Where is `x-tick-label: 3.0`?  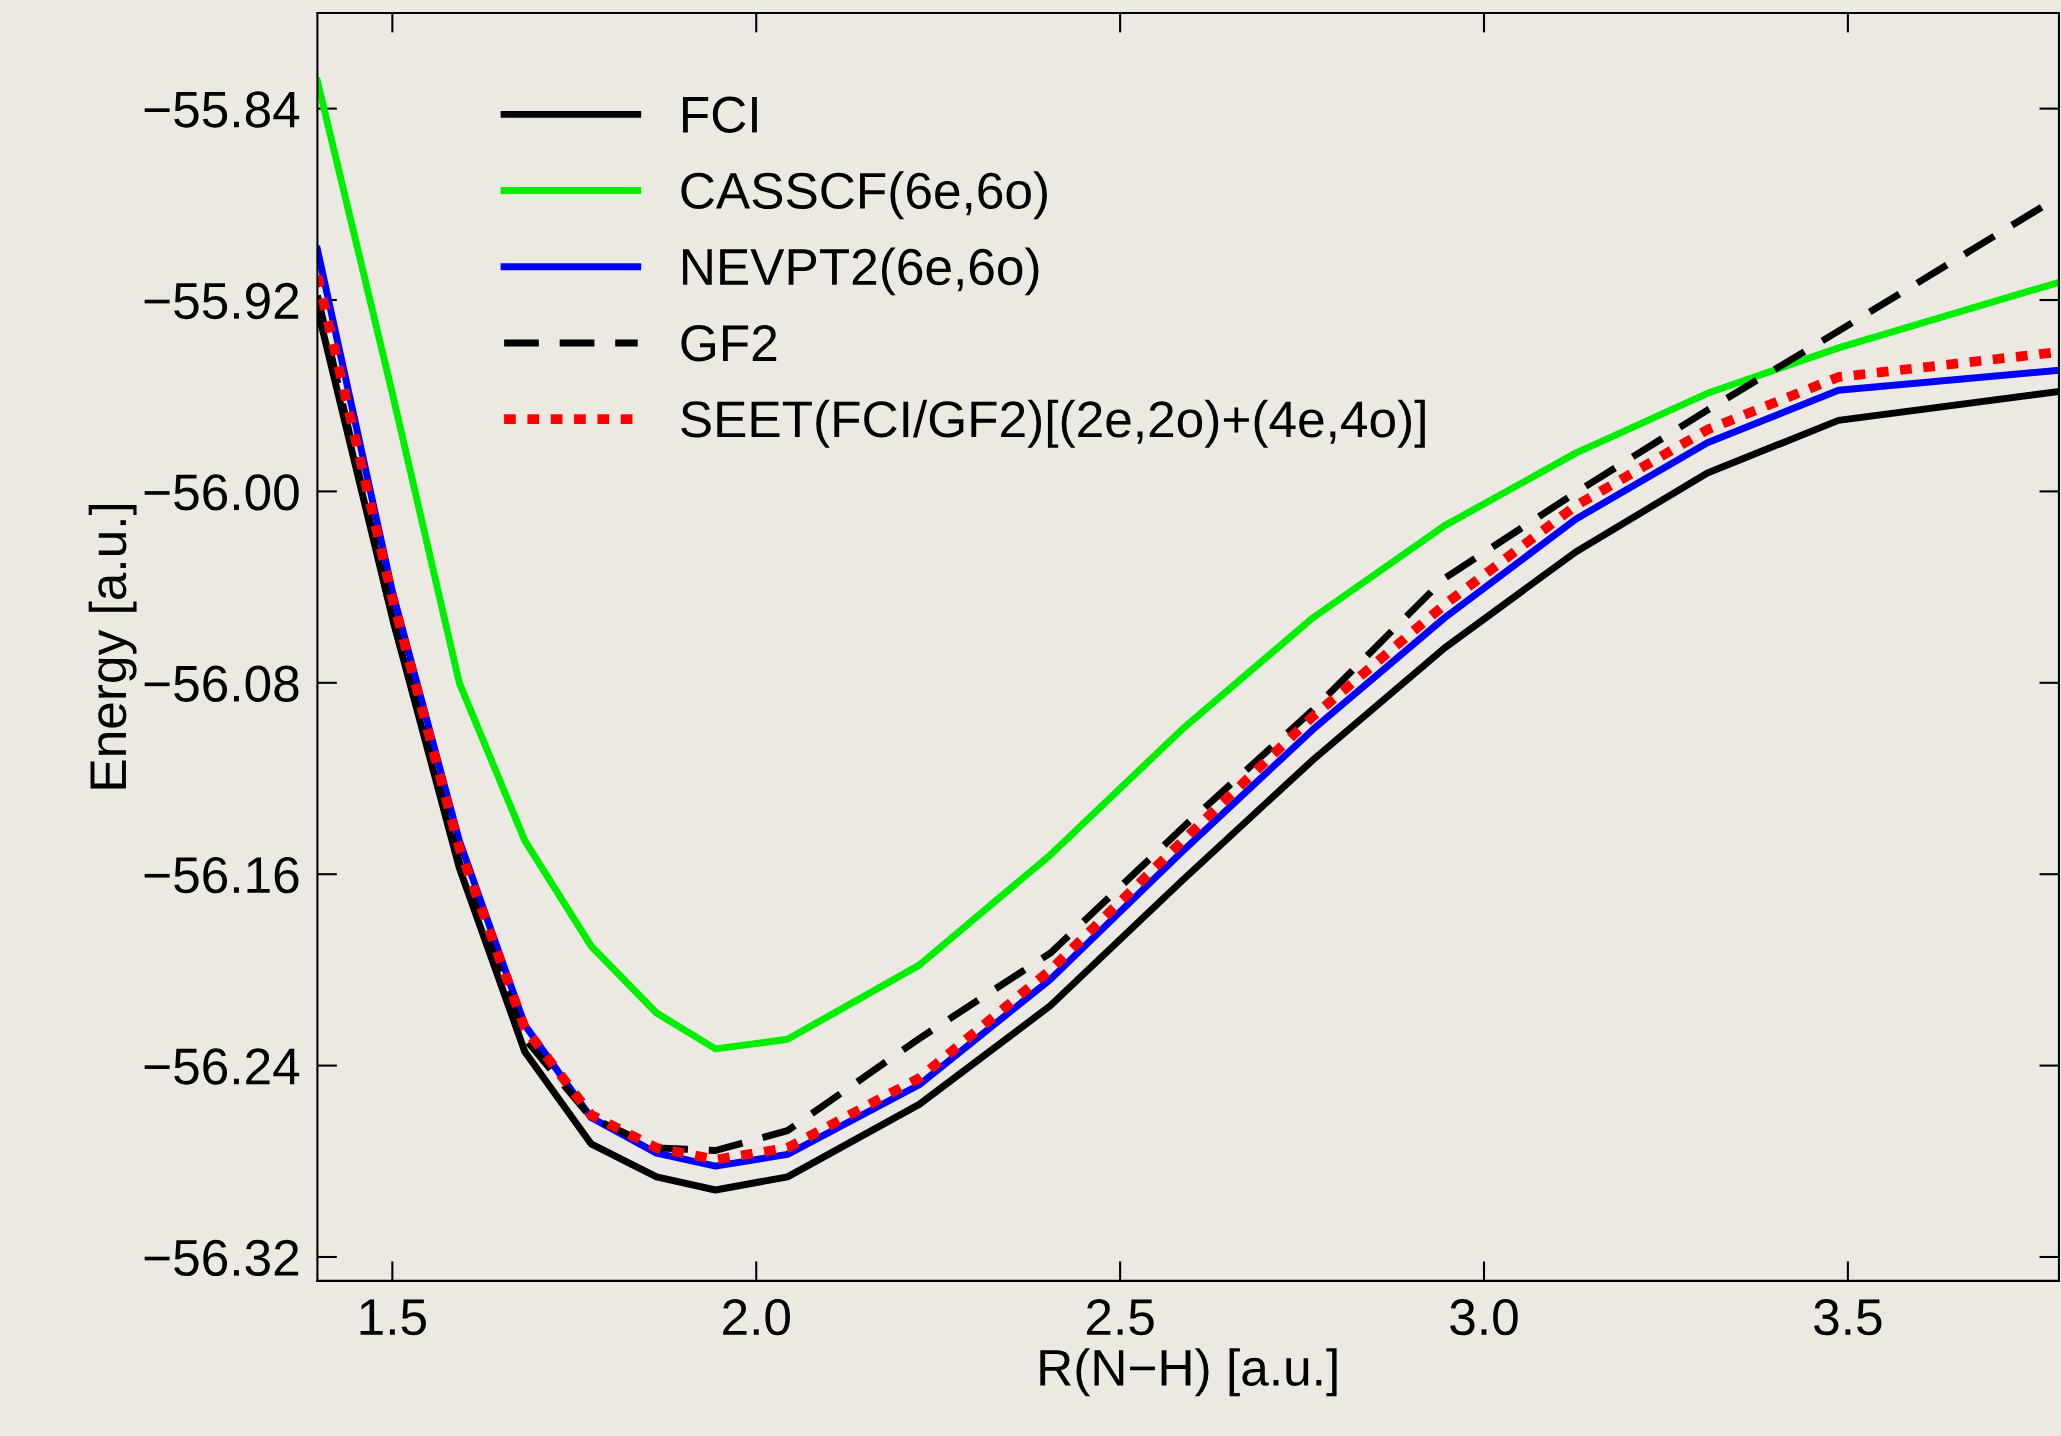 x-tick-label: 3.0 is located at coordinates (1484, 1317).